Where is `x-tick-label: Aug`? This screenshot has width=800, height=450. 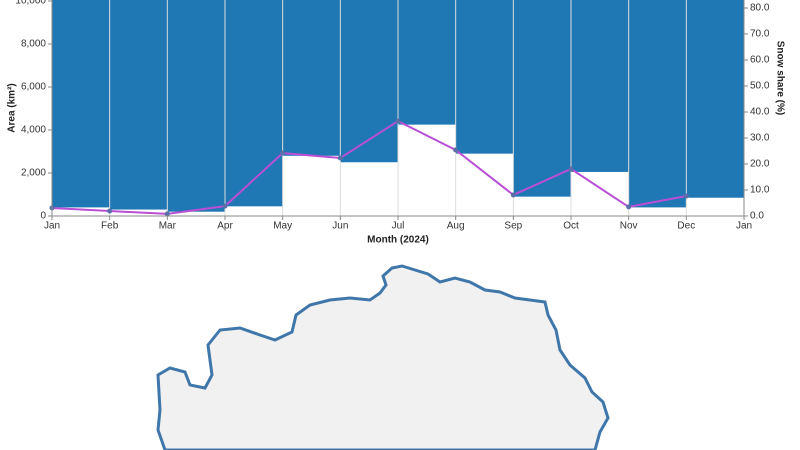 x-tick-label: Aug is located at coordinates (456, 226).